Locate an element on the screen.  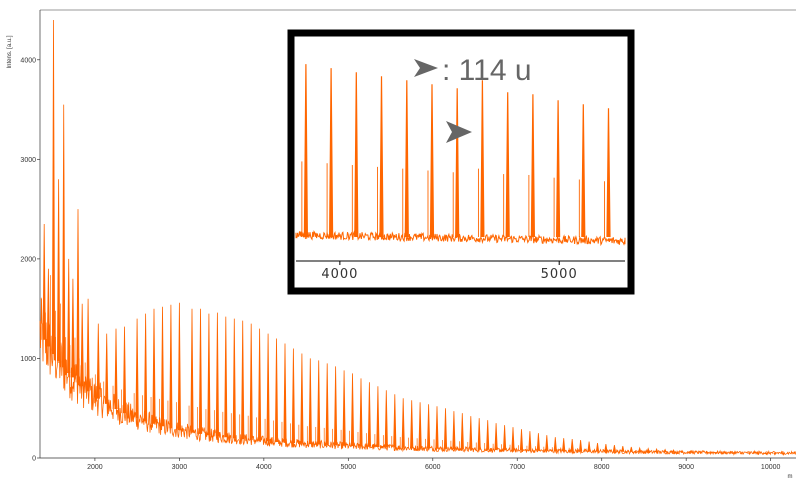
inset-baseline-trace is located at coordinates (460, 238).